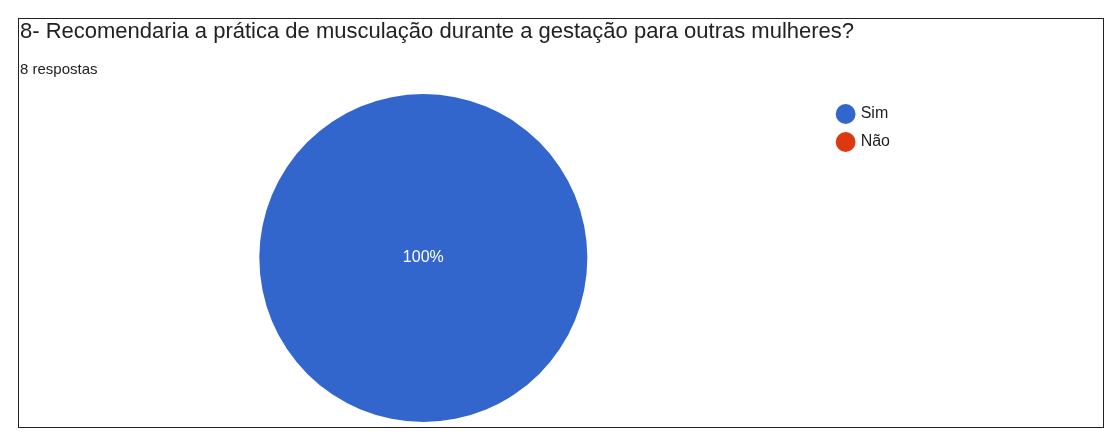 Image resolution: width=1110 pixels, height=437 pixels. I want to click on legend-label: Não, so click(875, 141).